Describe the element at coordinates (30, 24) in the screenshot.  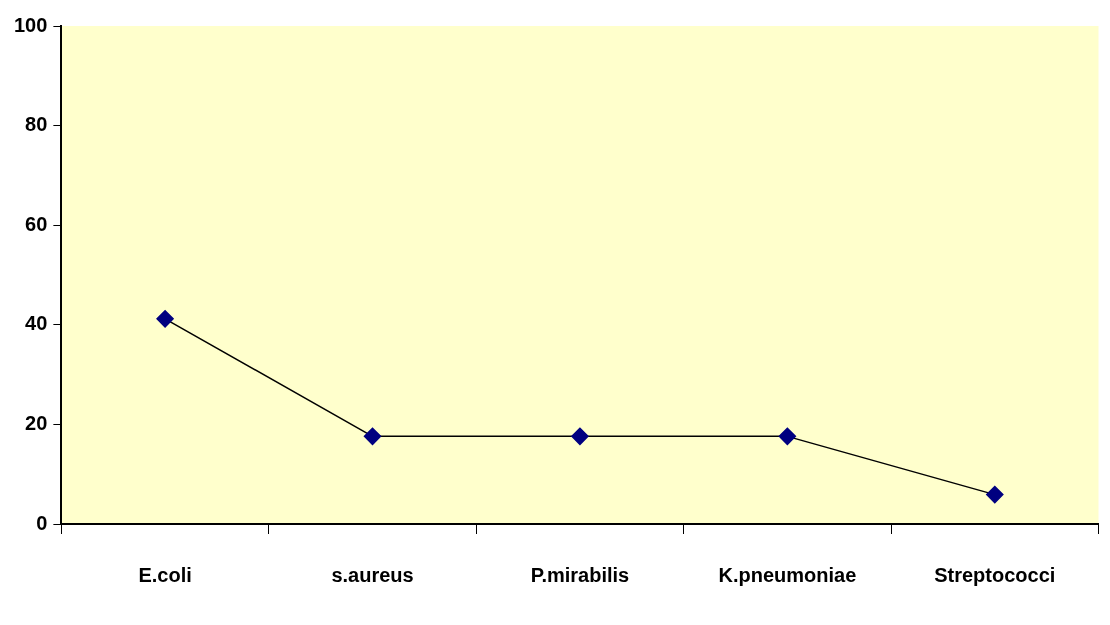
I see `y-tick-label: 100` at that location.